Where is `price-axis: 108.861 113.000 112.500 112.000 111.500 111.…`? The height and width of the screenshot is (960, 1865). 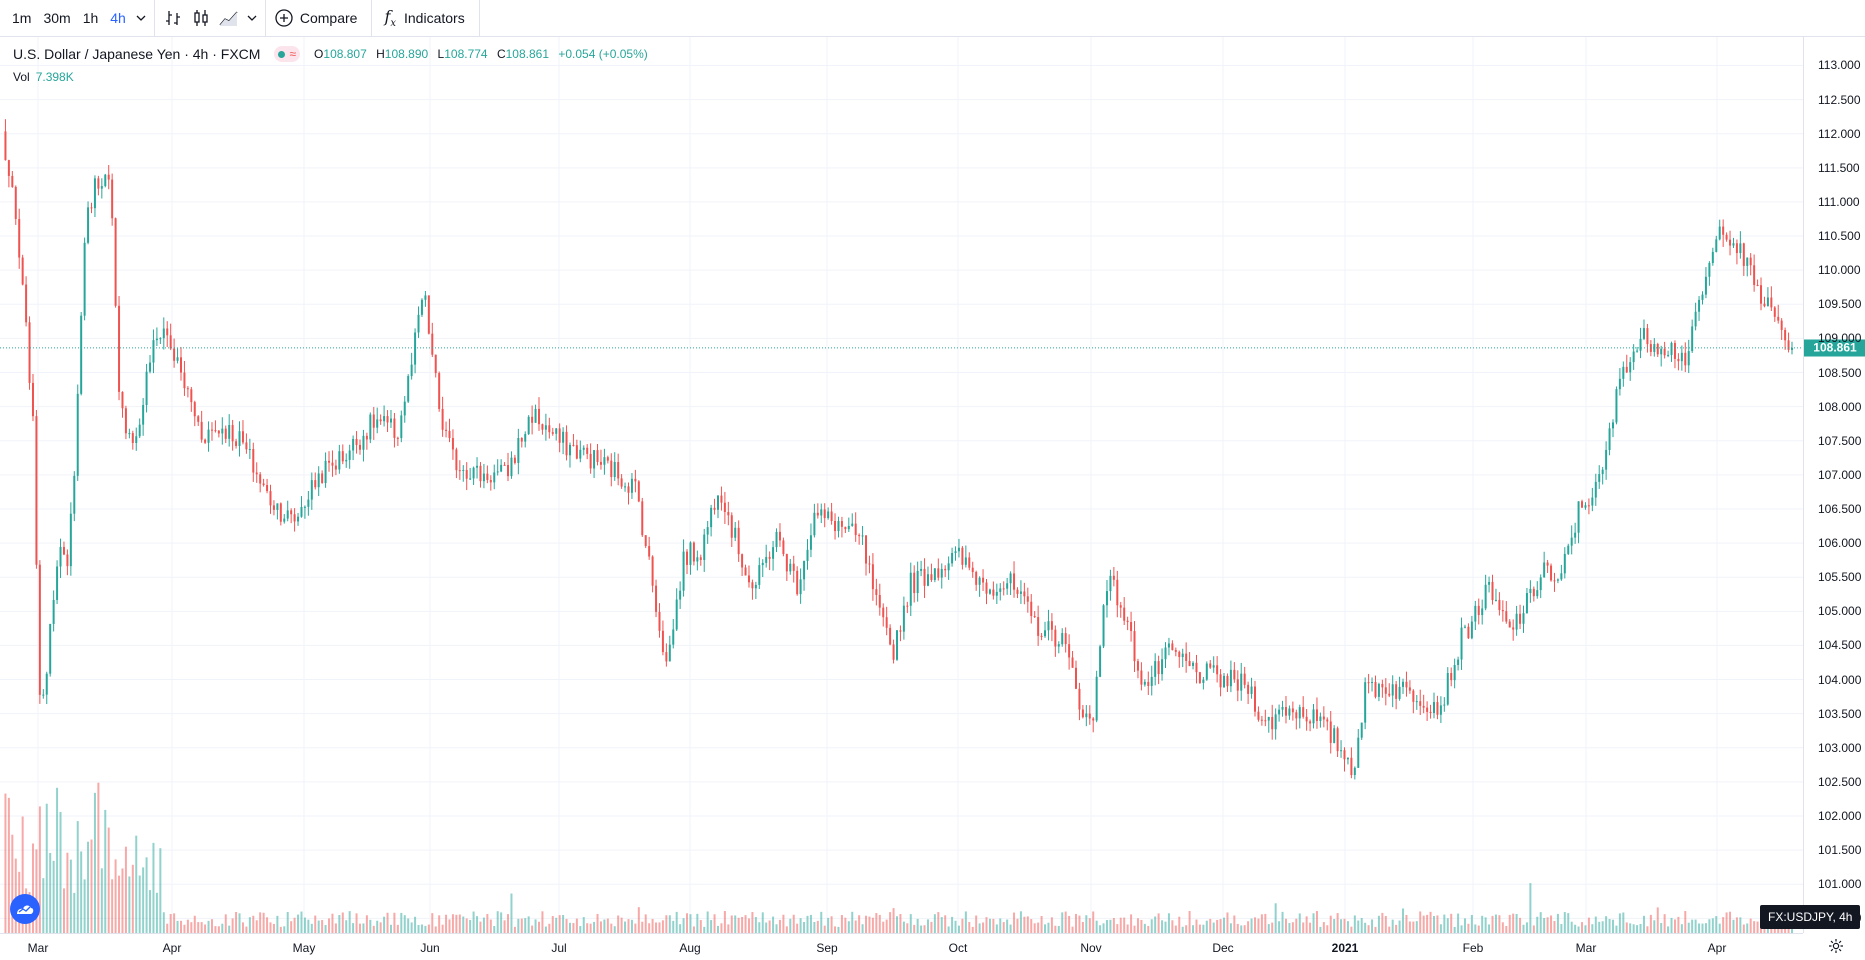
price-axis: 108.861 113.000 112.500 112.000 111.500 111.… is located at coordinates (1834, 485).